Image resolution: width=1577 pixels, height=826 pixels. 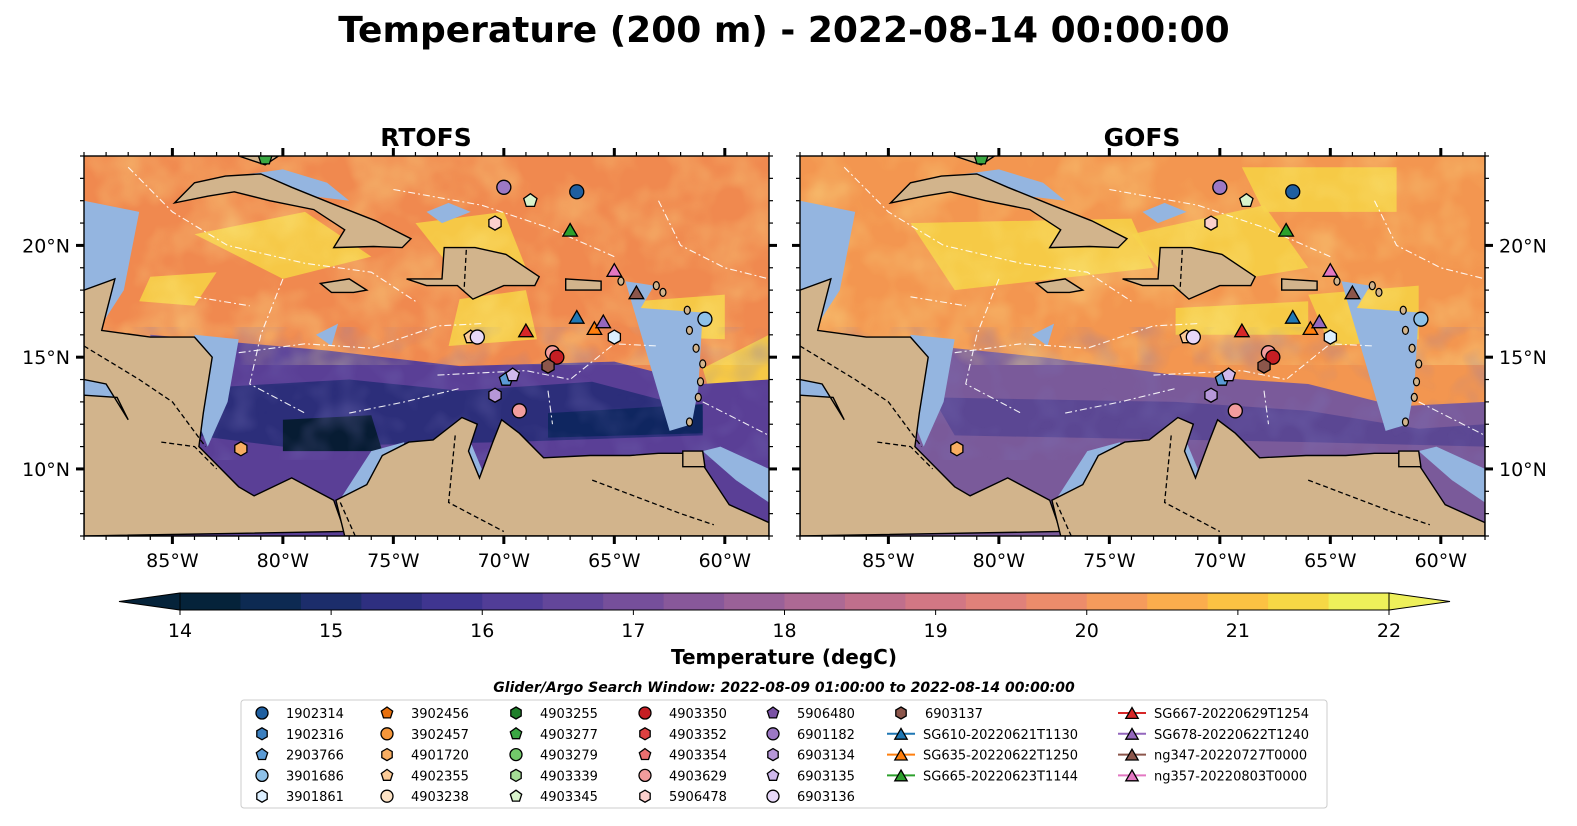 What do you see at coordinates (1330, 269) in the screenshot?
I see `platform-marker-ng357-20220803T0000` at bounding box center [1330, 269].